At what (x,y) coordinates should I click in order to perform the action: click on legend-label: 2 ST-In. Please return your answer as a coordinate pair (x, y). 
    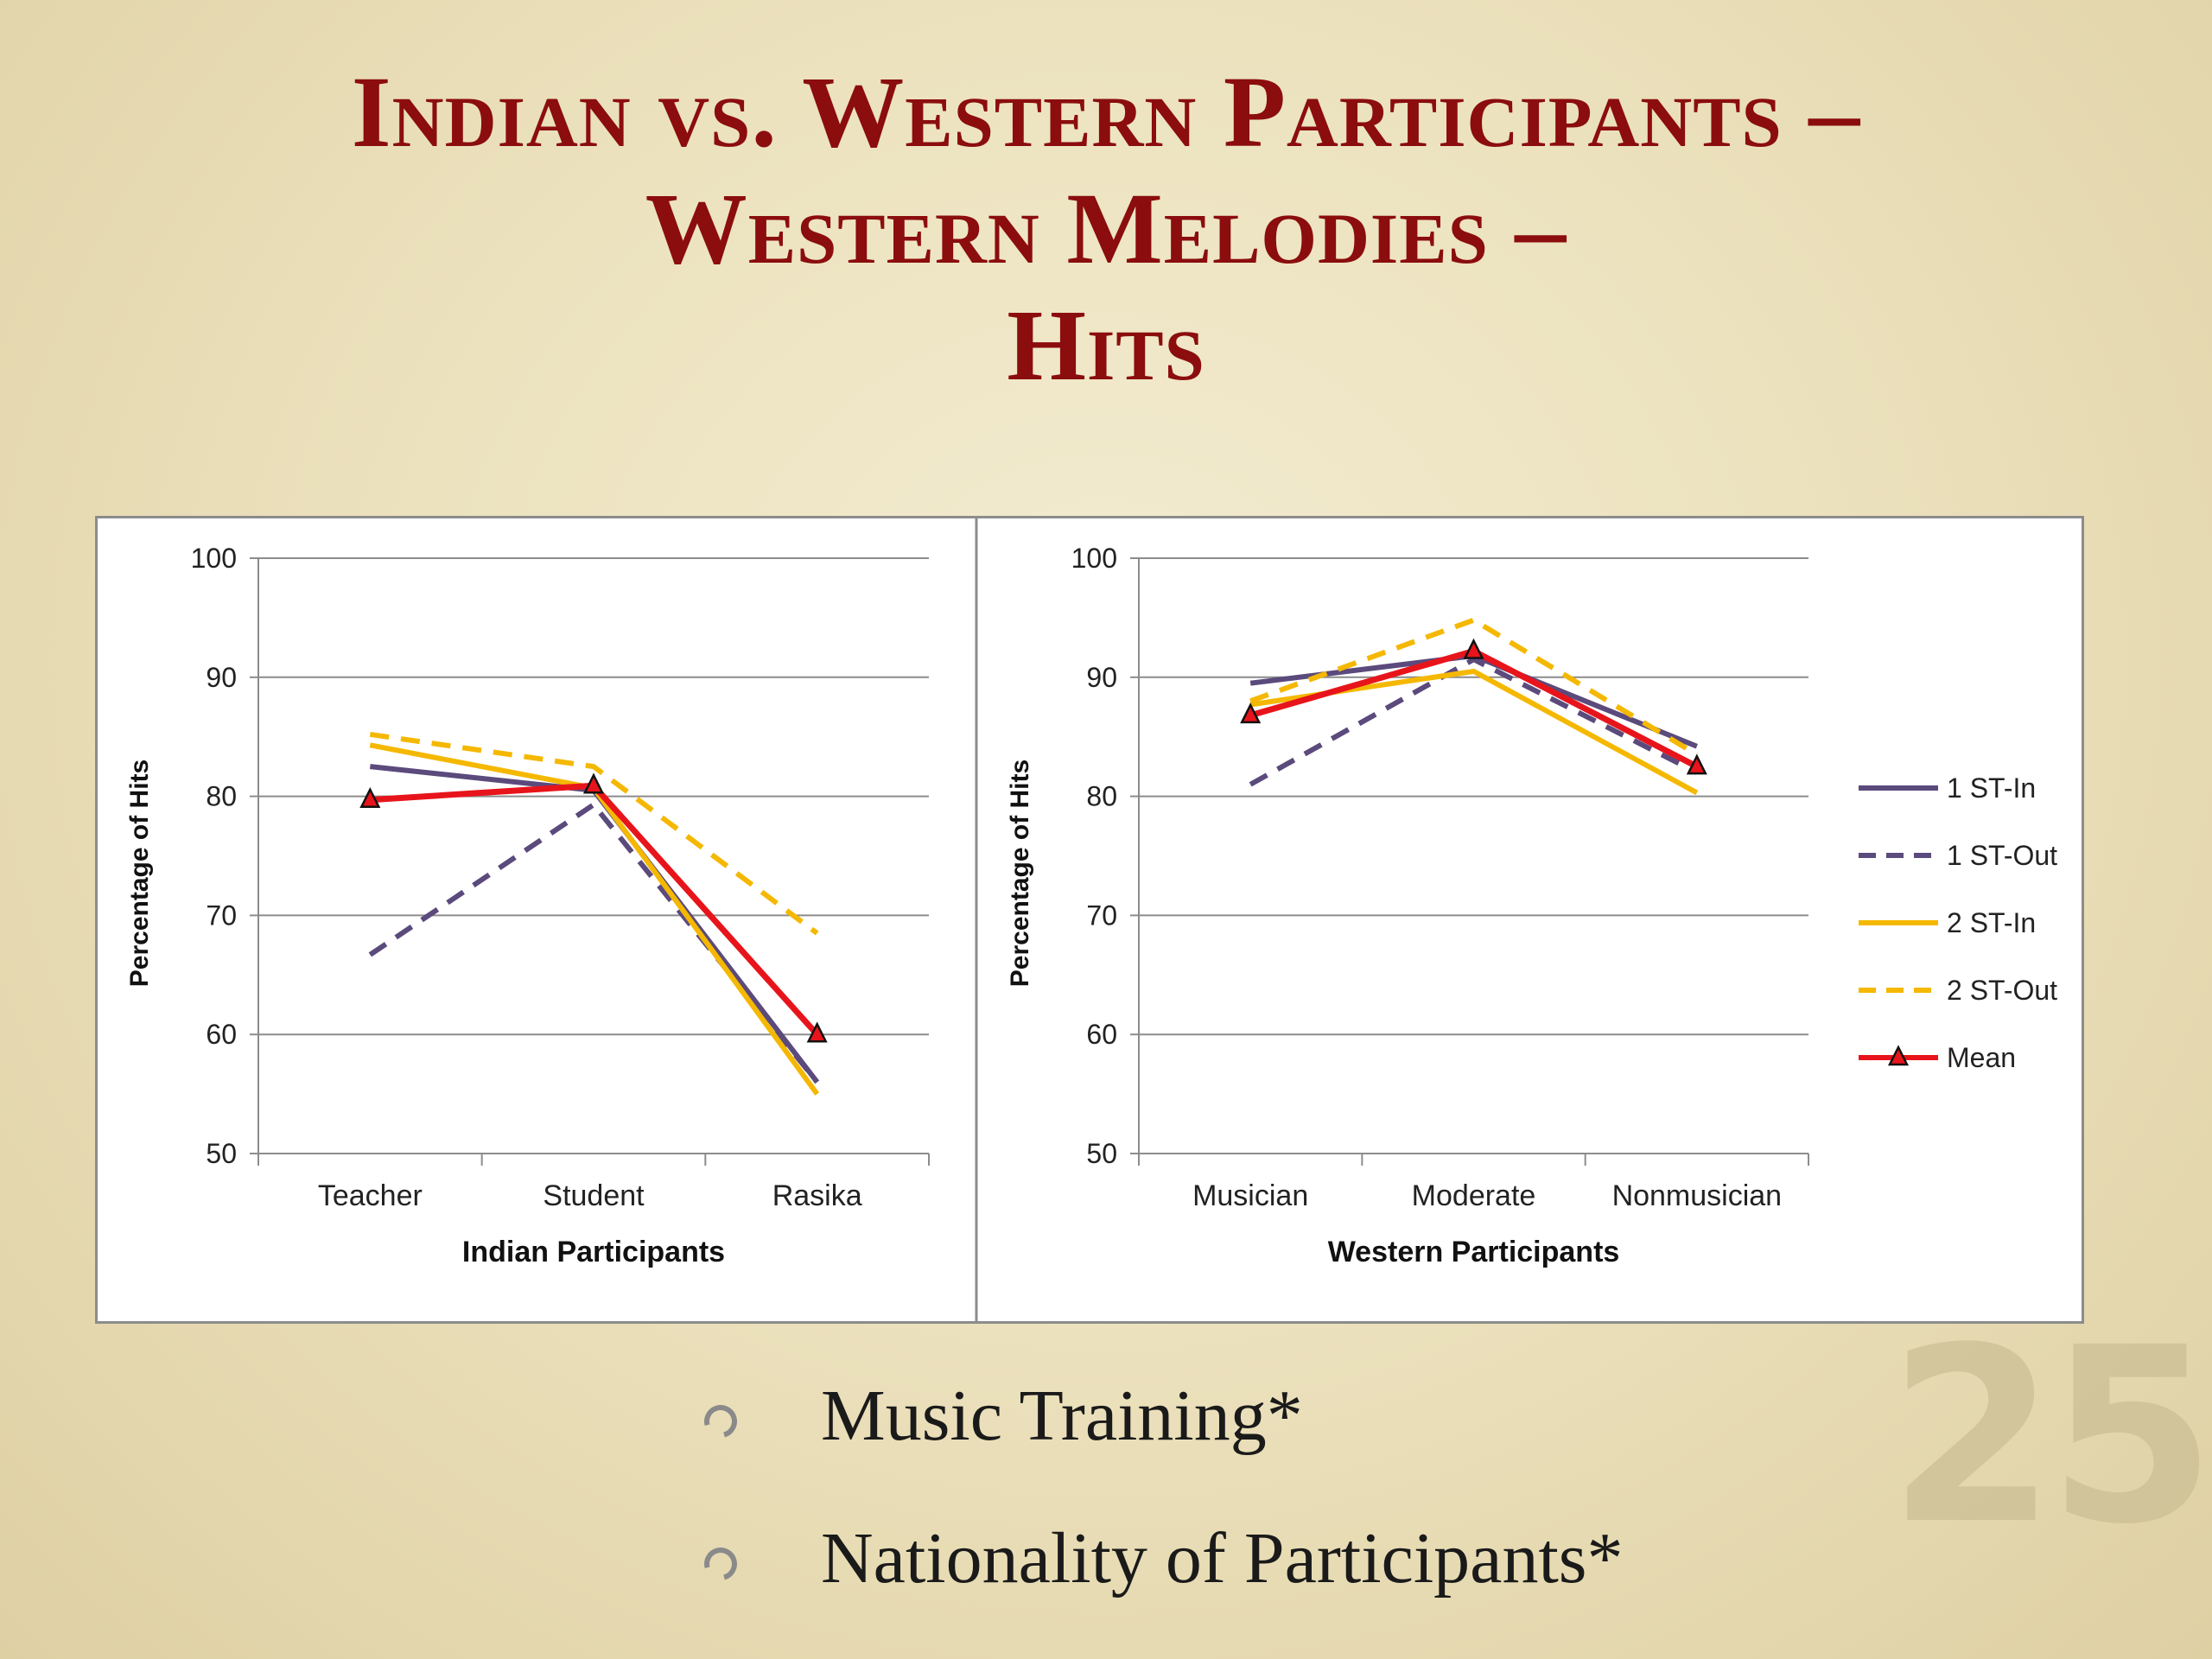
    Looking at the image, I should click on (1991, 922).